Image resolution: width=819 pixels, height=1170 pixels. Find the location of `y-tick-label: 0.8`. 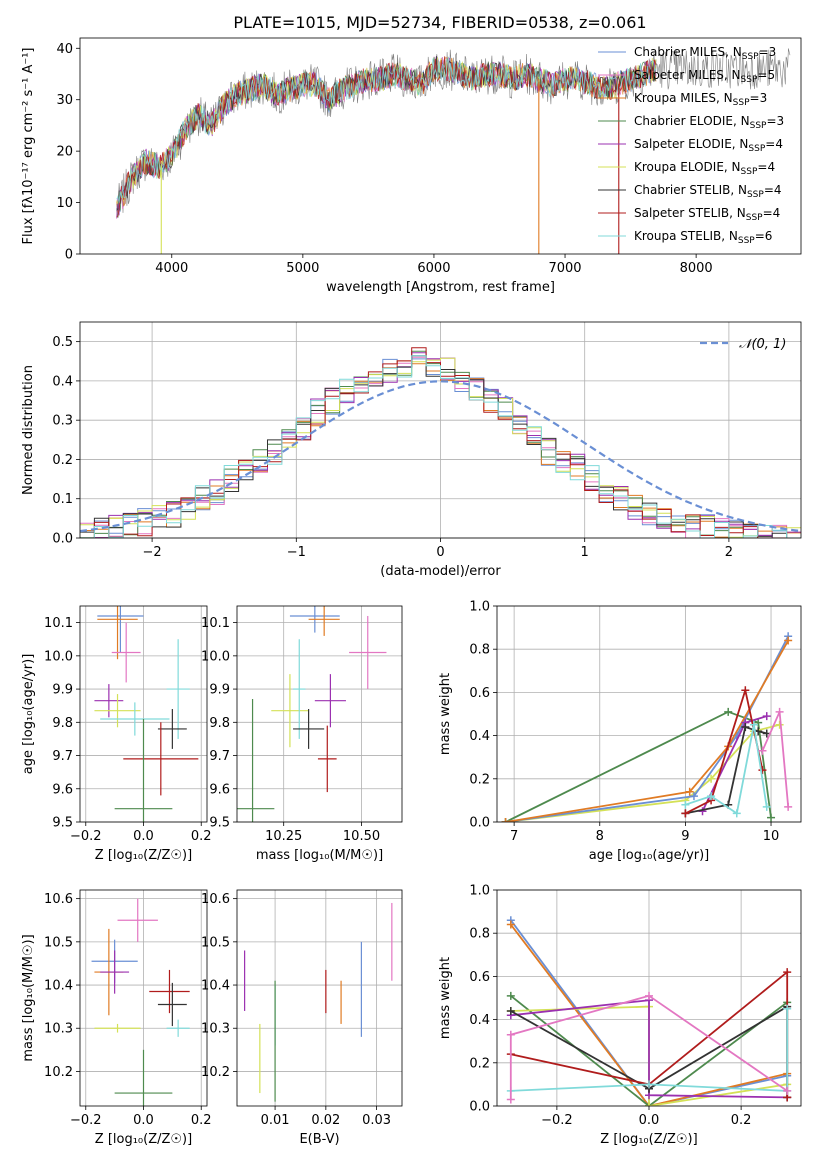

y-tick-label: 0.8 is located at coordinates (479, 934).